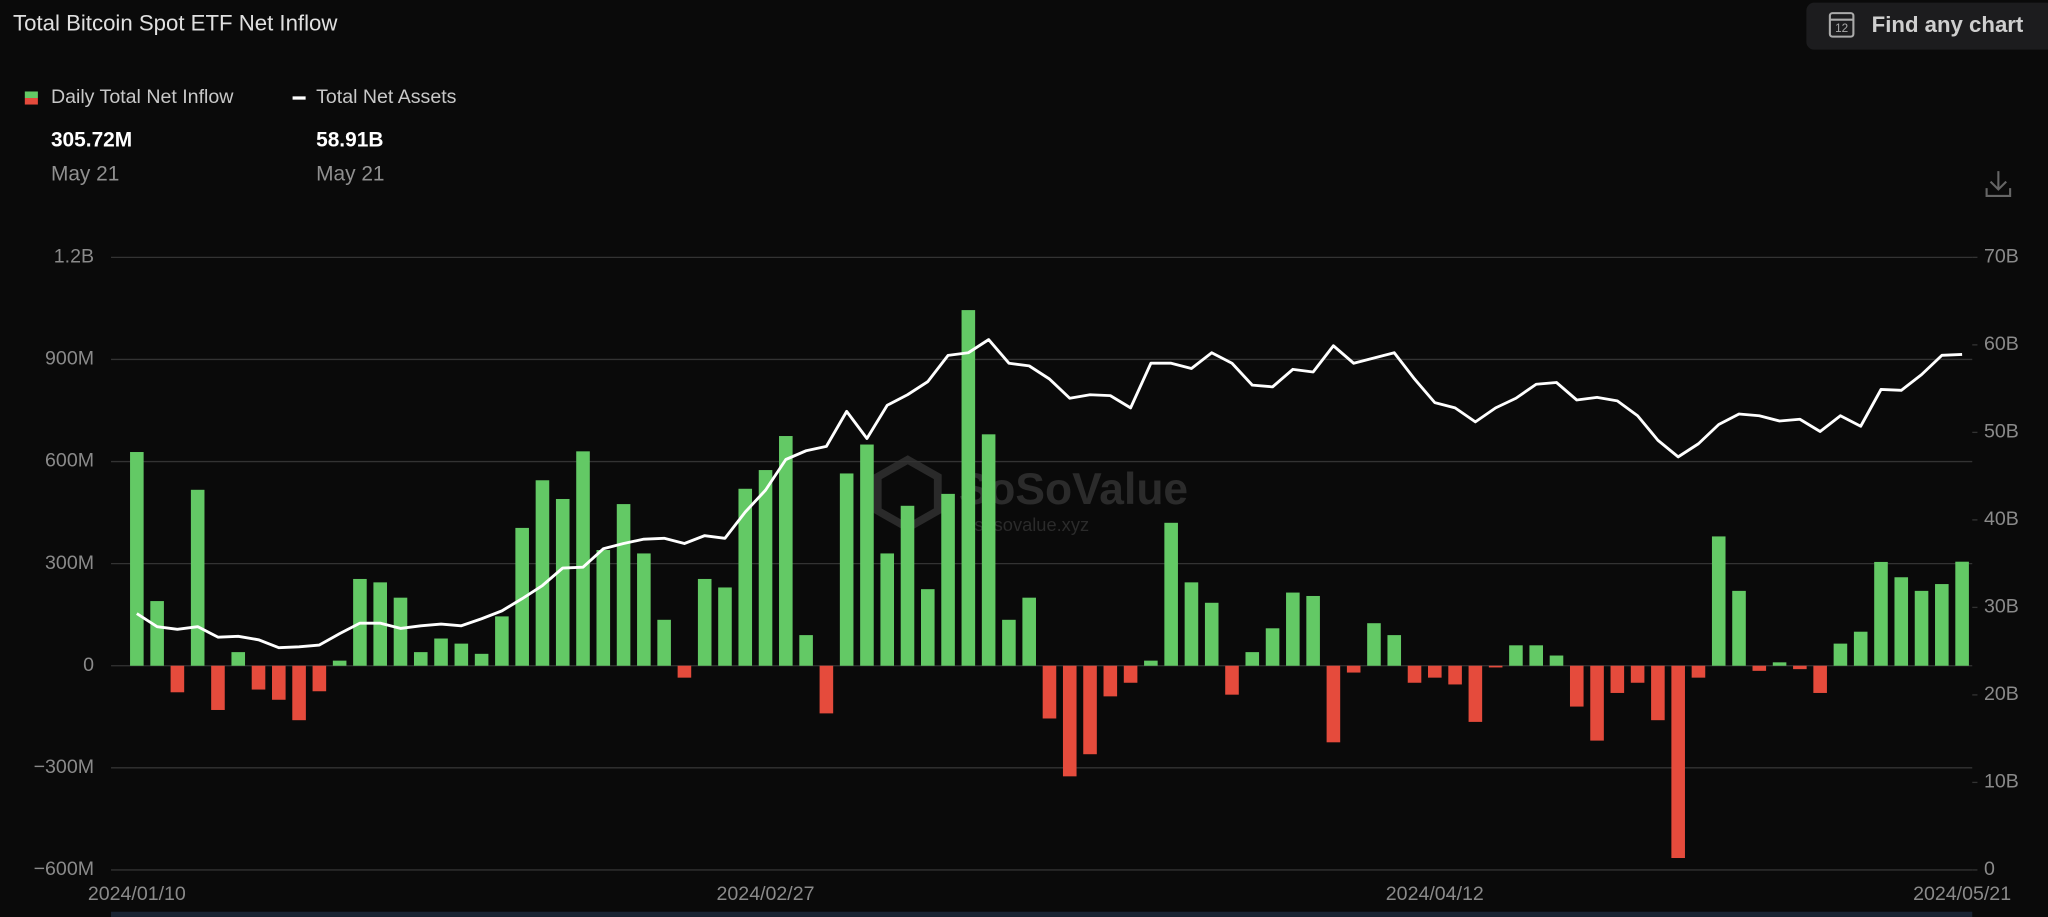 The width and height of the screenshot is (2048, 917). Describe the element at coordinates (74, 257) in the screenshot. I see `y-tick-label: 1.2B` at that location.